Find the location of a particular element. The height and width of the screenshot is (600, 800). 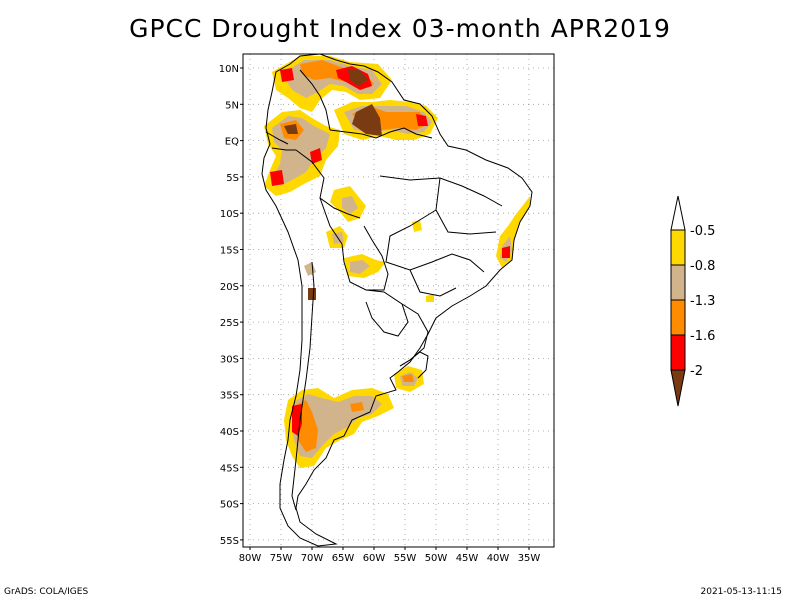

border-colombia-peru is located at coordinates (283, 149).